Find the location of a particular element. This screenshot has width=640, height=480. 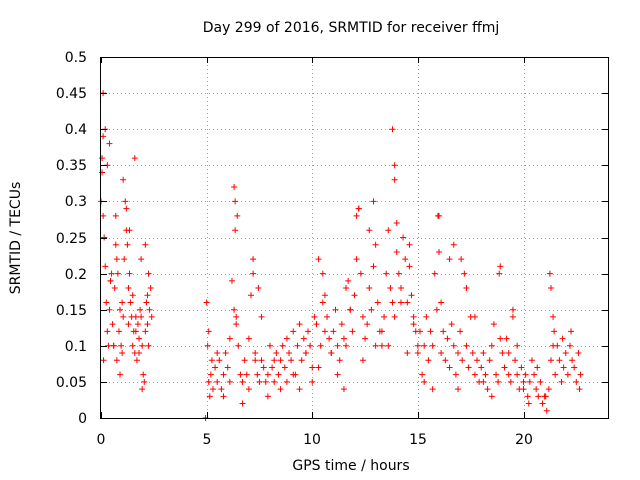

y-tick-label: 0.35 is located at coordinates (71, 166).